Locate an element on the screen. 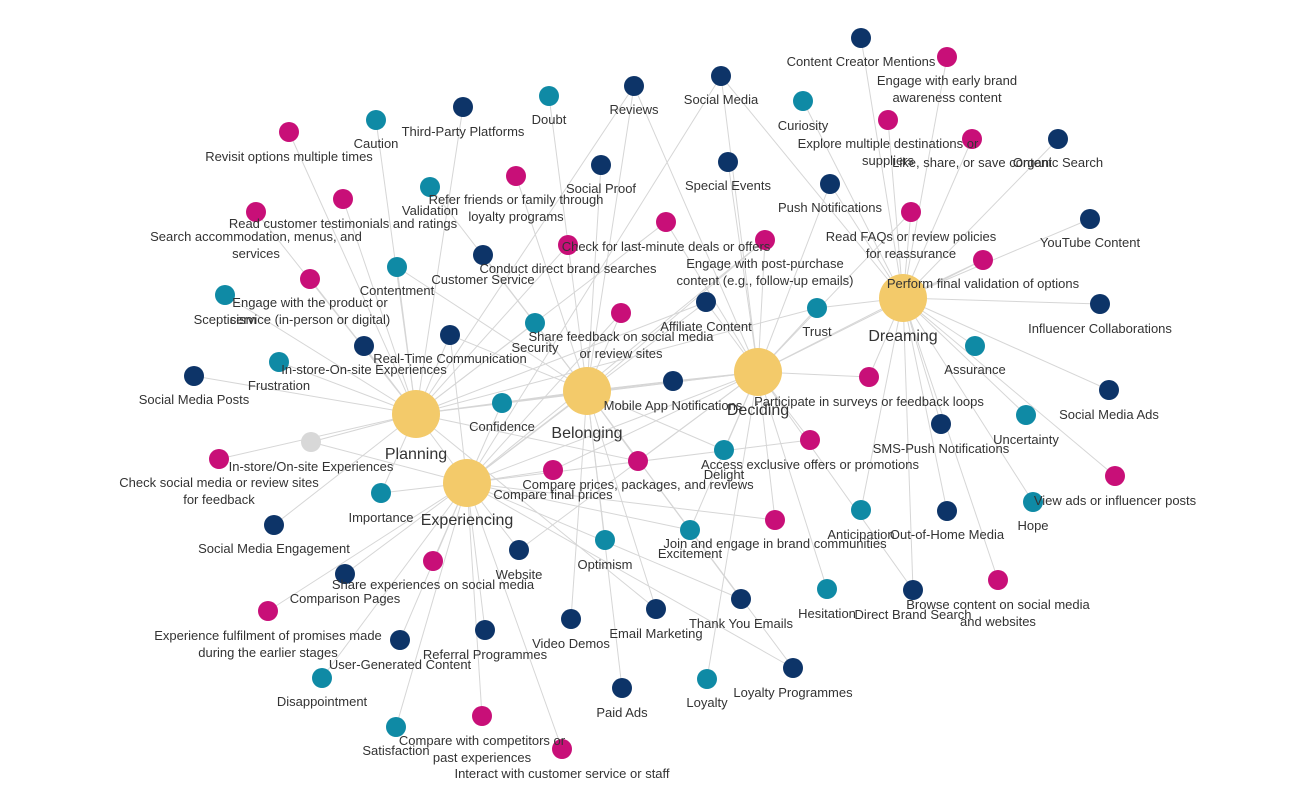 The image size is (1301, 806). node-explore-destinations is located at coordinates (888, 120).